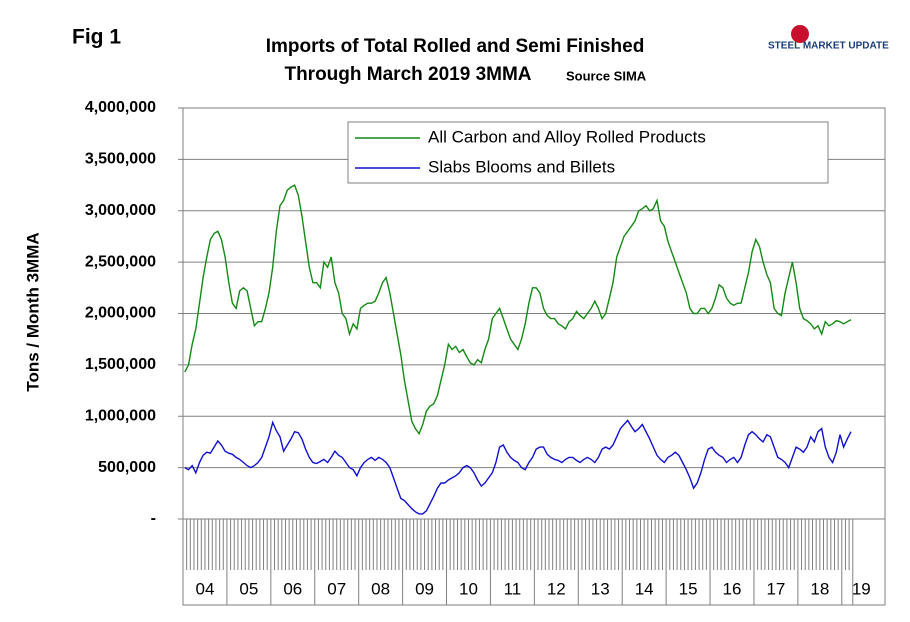 The height and width of the screenshot is (622, 910). I want to click on y-tick-label: 4,000,000, so click(120, 107).